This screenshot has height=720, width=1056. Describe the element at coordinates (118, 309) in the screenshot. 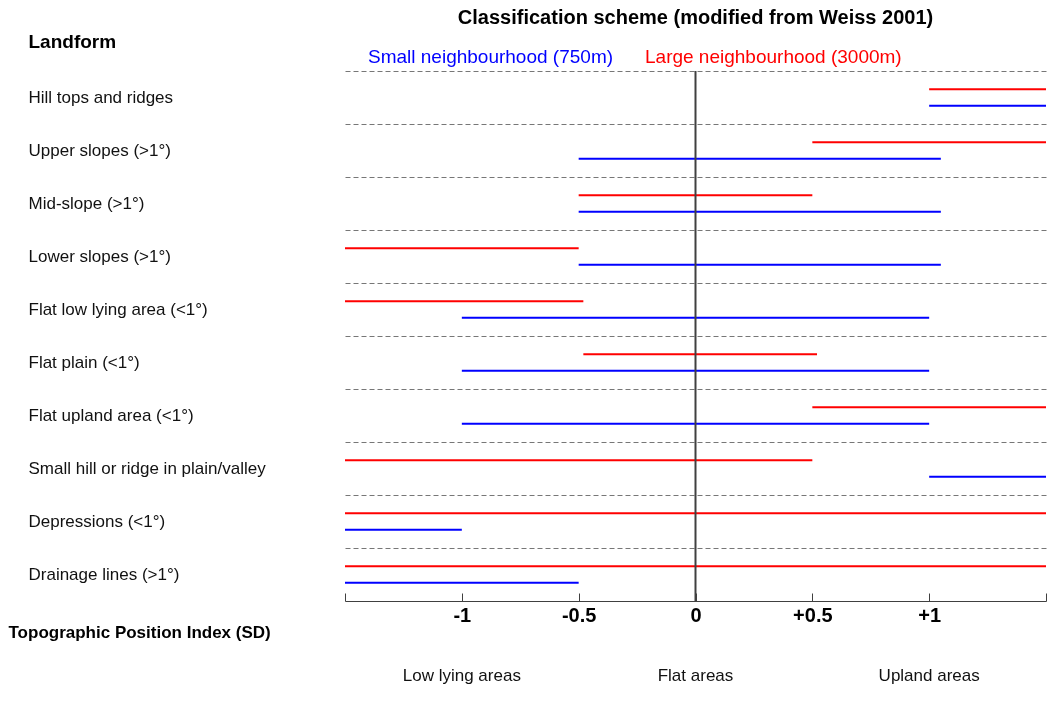

I see `y-tick-label: Flat low lying area (<1°)` at that location.